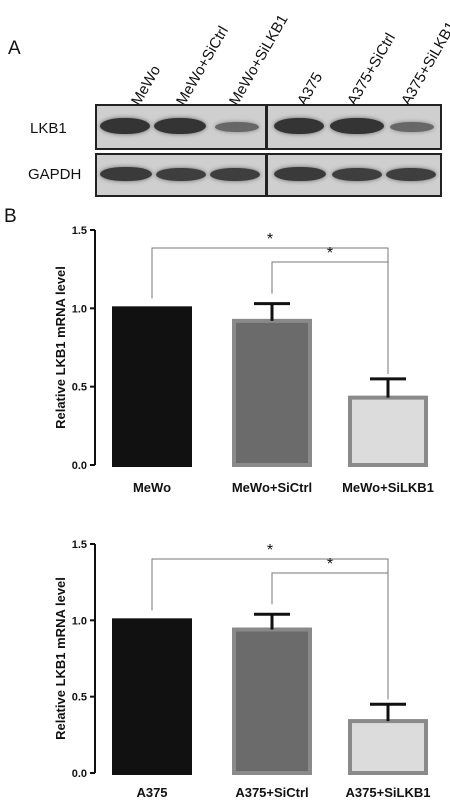 This screenshot has width=450, height=801. Describe the element at coordinates (388, 792) in the screenshot. I see `category-label: A375+SiLKB1` at that location.